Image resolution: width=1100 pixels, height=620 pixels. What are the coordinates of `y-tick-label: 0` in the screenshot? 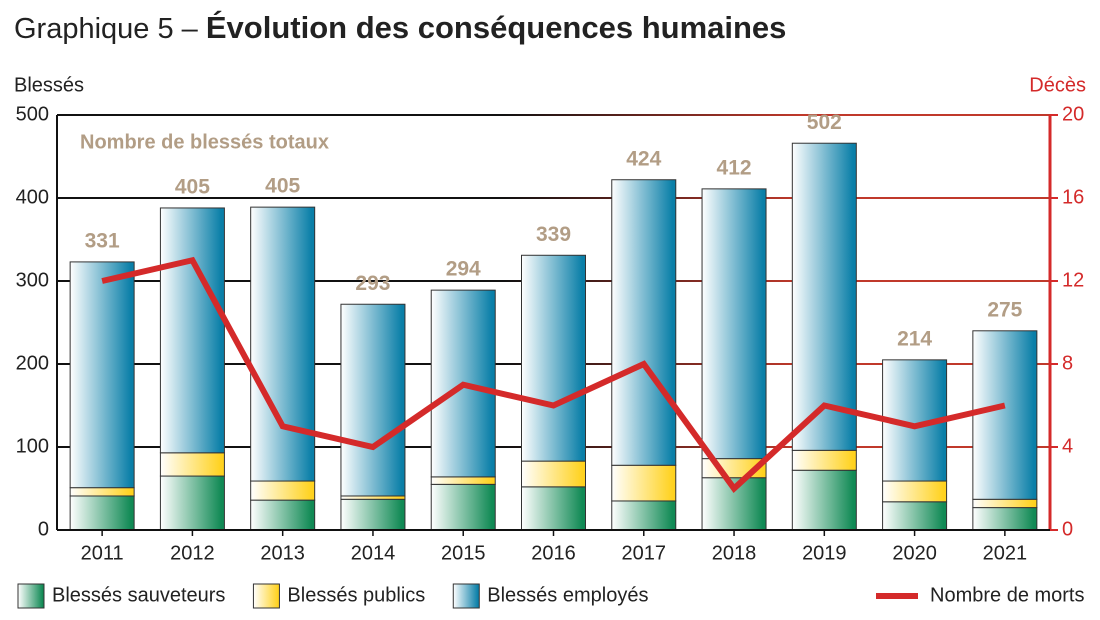 It's located at (43, 529).